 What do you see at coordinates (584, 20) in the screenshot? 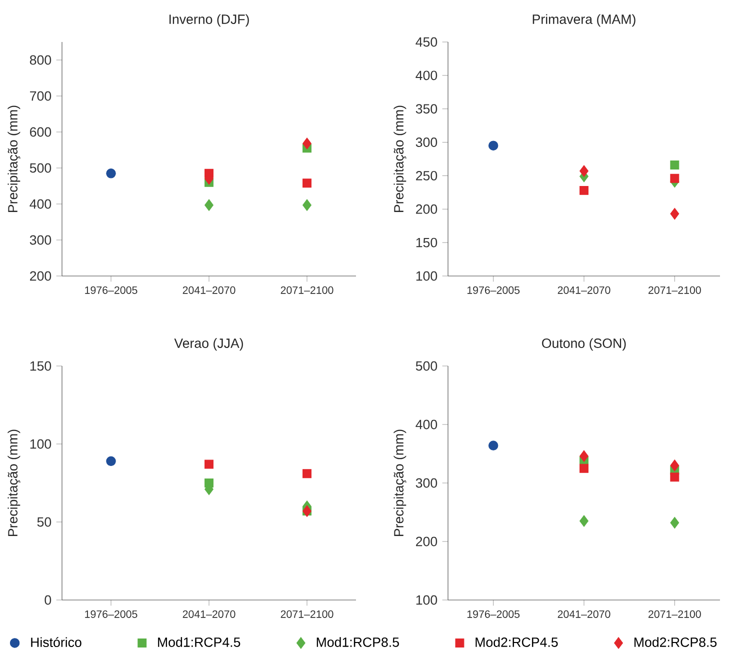
I see `chart-title: Primavera (MAM)` at bounding box center [584, 20].